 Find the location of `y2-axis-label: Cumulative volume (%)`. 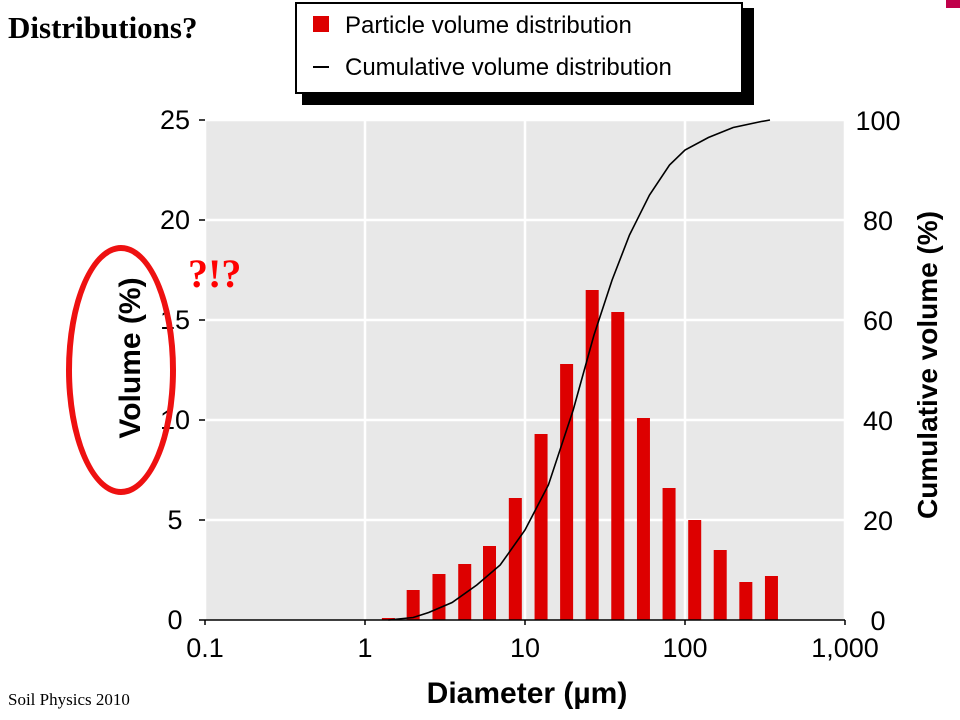

y2-axis-label: Cumulative volume (%) is located at coordinates (927, 365).